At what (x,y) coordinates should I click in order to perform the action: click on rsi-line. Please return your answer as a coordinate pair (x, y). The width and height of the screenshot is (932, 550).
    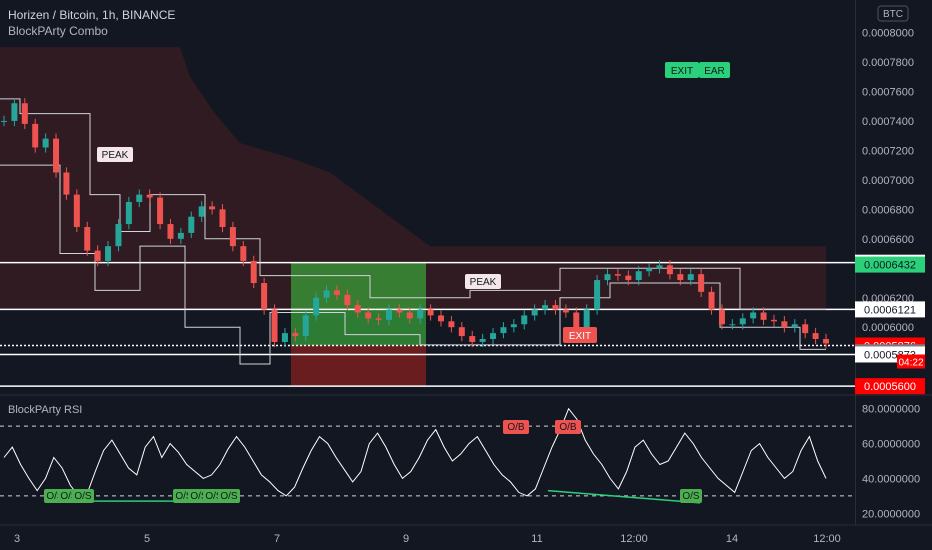
    Looking at the image, I should click on (415, 452).